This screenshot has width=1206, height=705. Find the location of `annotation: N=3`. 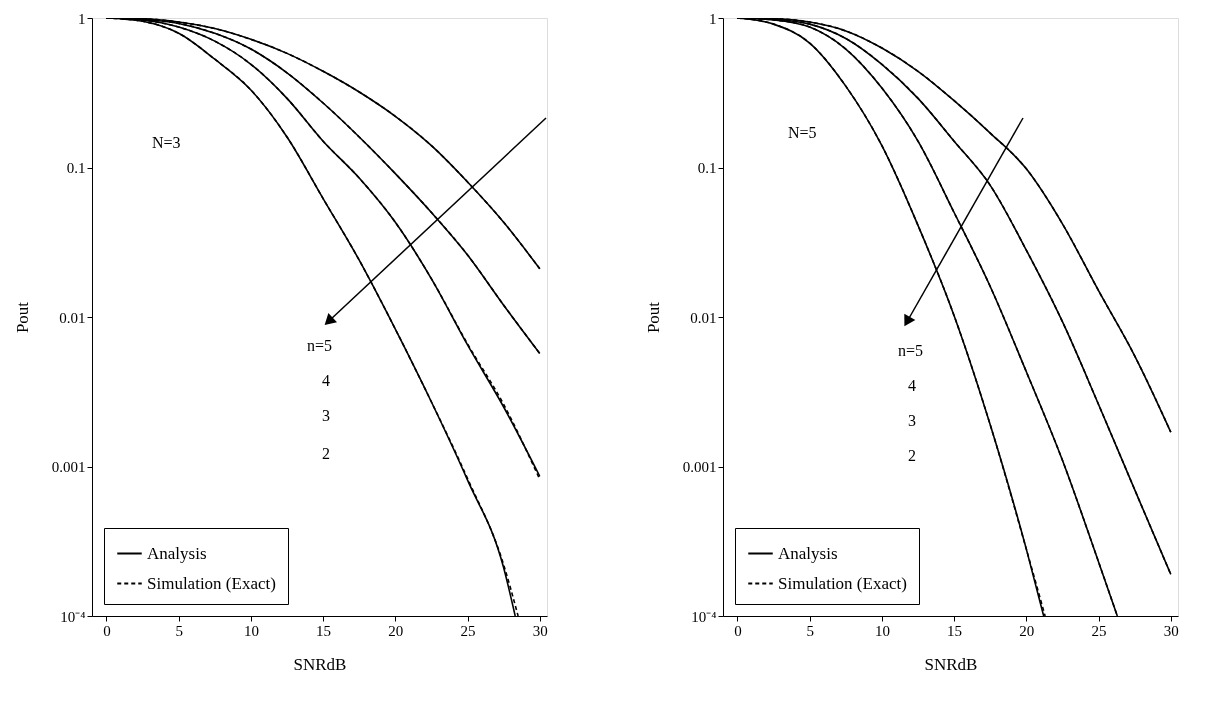

annotation: N=3 is located at coordinates (166, 142).